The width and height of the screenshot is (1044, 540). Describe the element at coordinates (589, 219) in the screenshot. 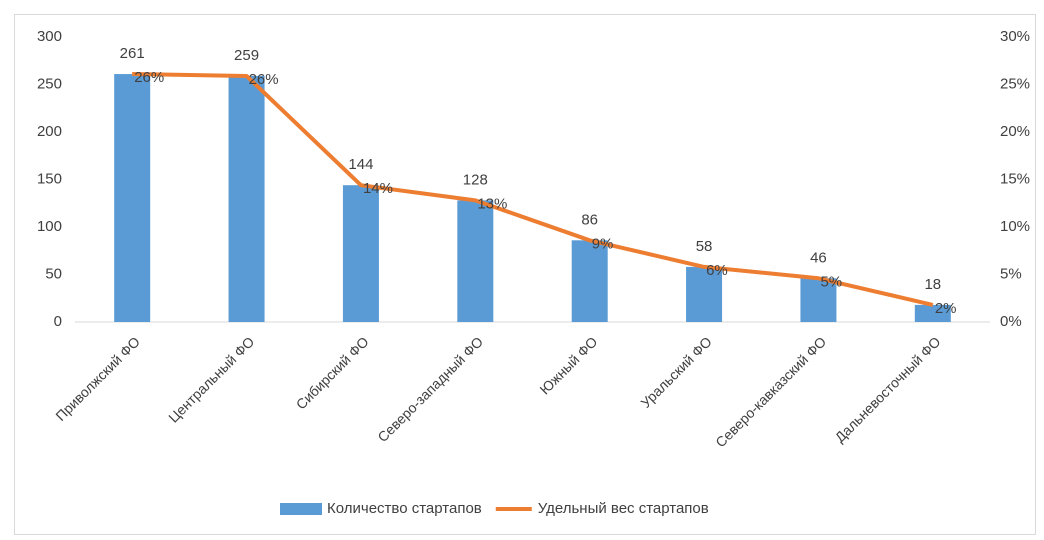

I see `bar-label: 86` at that location.